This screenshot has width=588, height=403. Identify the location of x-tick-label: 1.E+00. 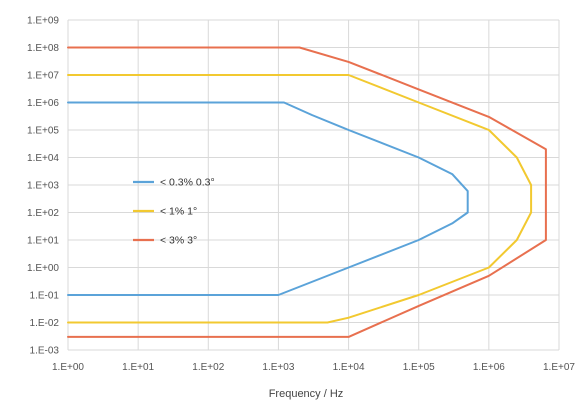
(68, 367).